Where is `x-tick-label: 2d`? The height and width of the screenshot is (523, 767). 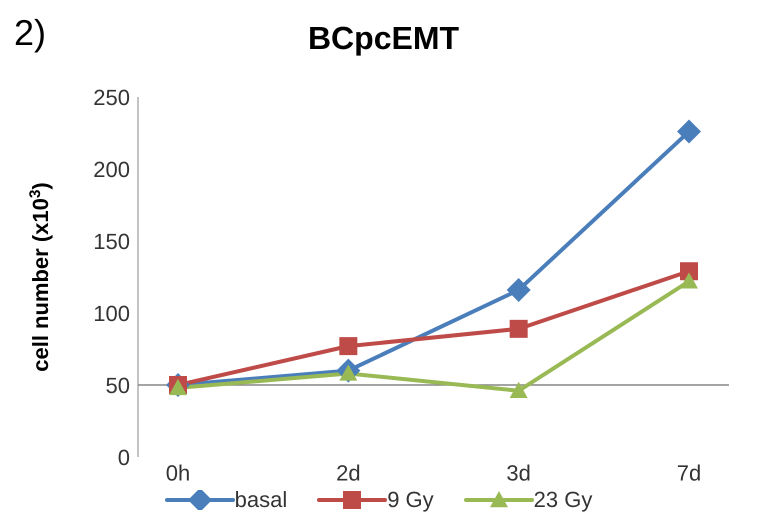
x-tick-label: 2d is located at coordinates (348, 473).